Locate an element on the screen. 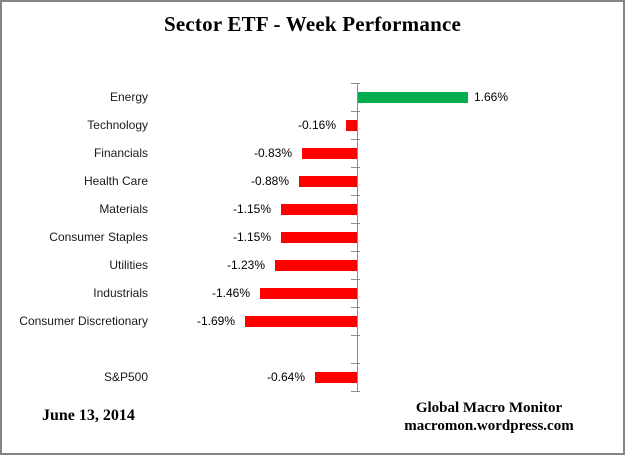  value-label: -0.88% is located at coordinates (269, 181).